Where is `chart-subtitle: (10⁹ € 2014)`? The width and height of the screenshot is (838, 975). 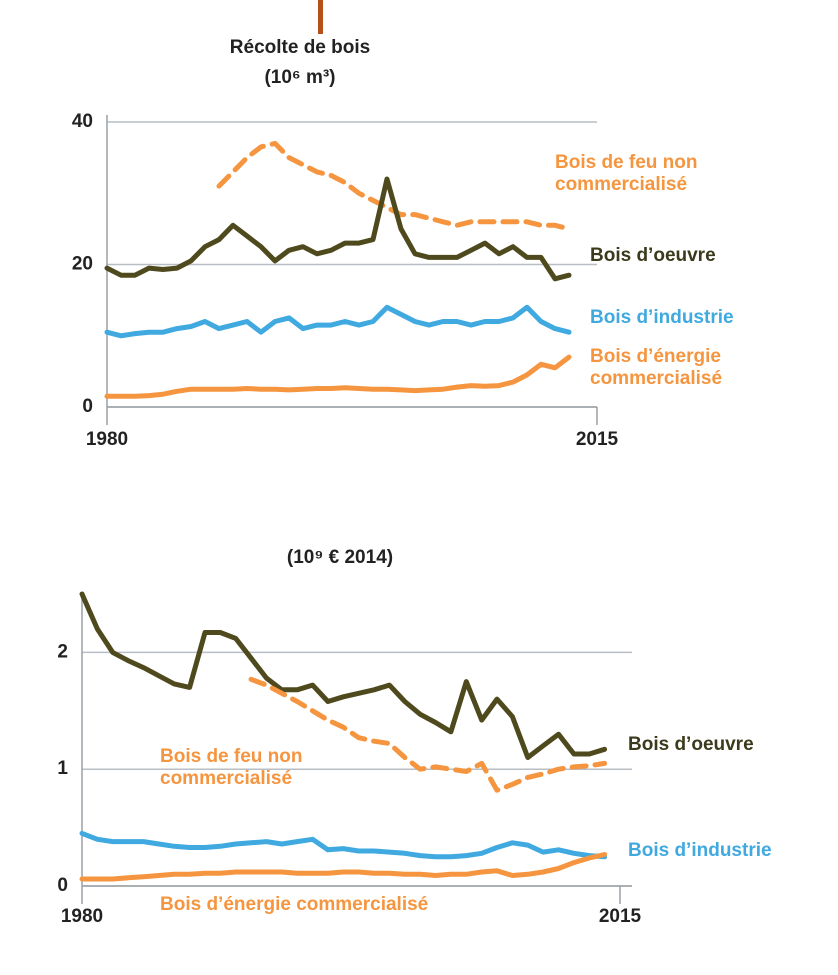 chart-subtitle: (10⁹ € 2014) is located at coordinates (340, 557).